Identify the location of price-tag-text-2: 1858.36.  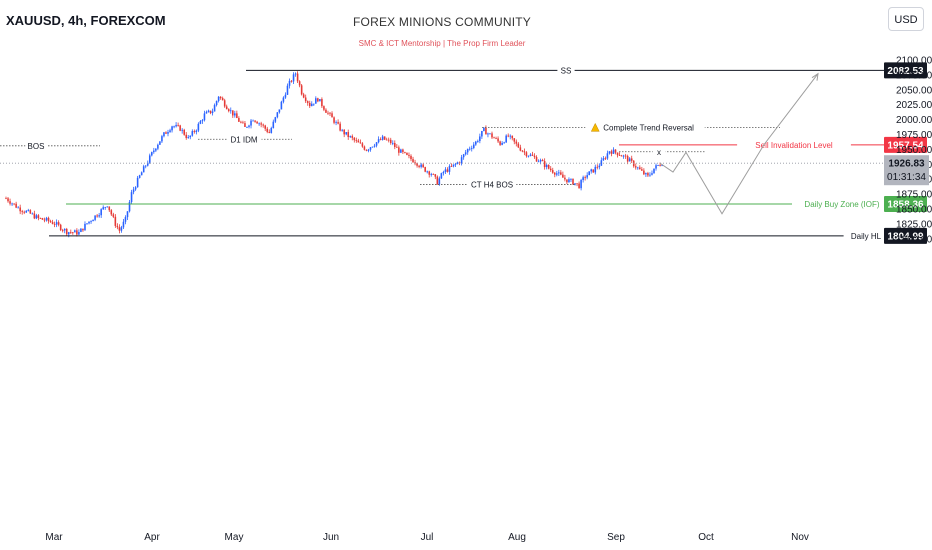
(905, 205).